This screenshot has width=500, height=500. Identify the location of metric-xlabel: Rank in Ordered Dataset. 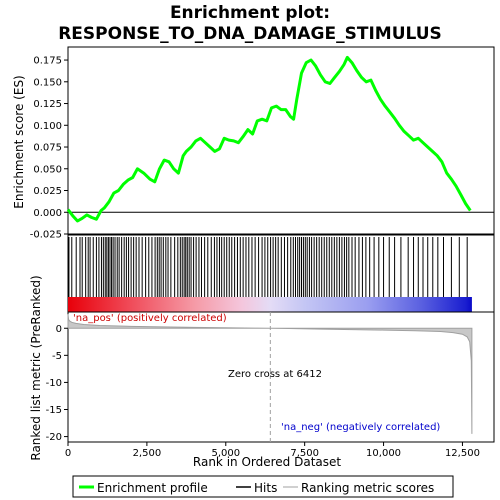
(267, 462).